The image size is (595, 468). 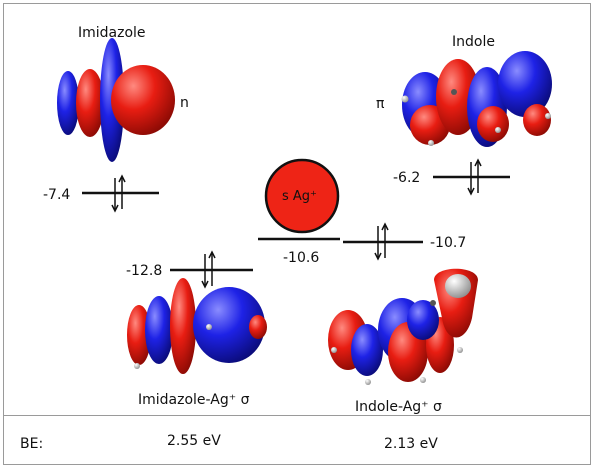 What do you see at coordinates (197, 326) in the screenshot?
I see `imidazole-sigma-orbital-image` at bounding box center [197, 326].